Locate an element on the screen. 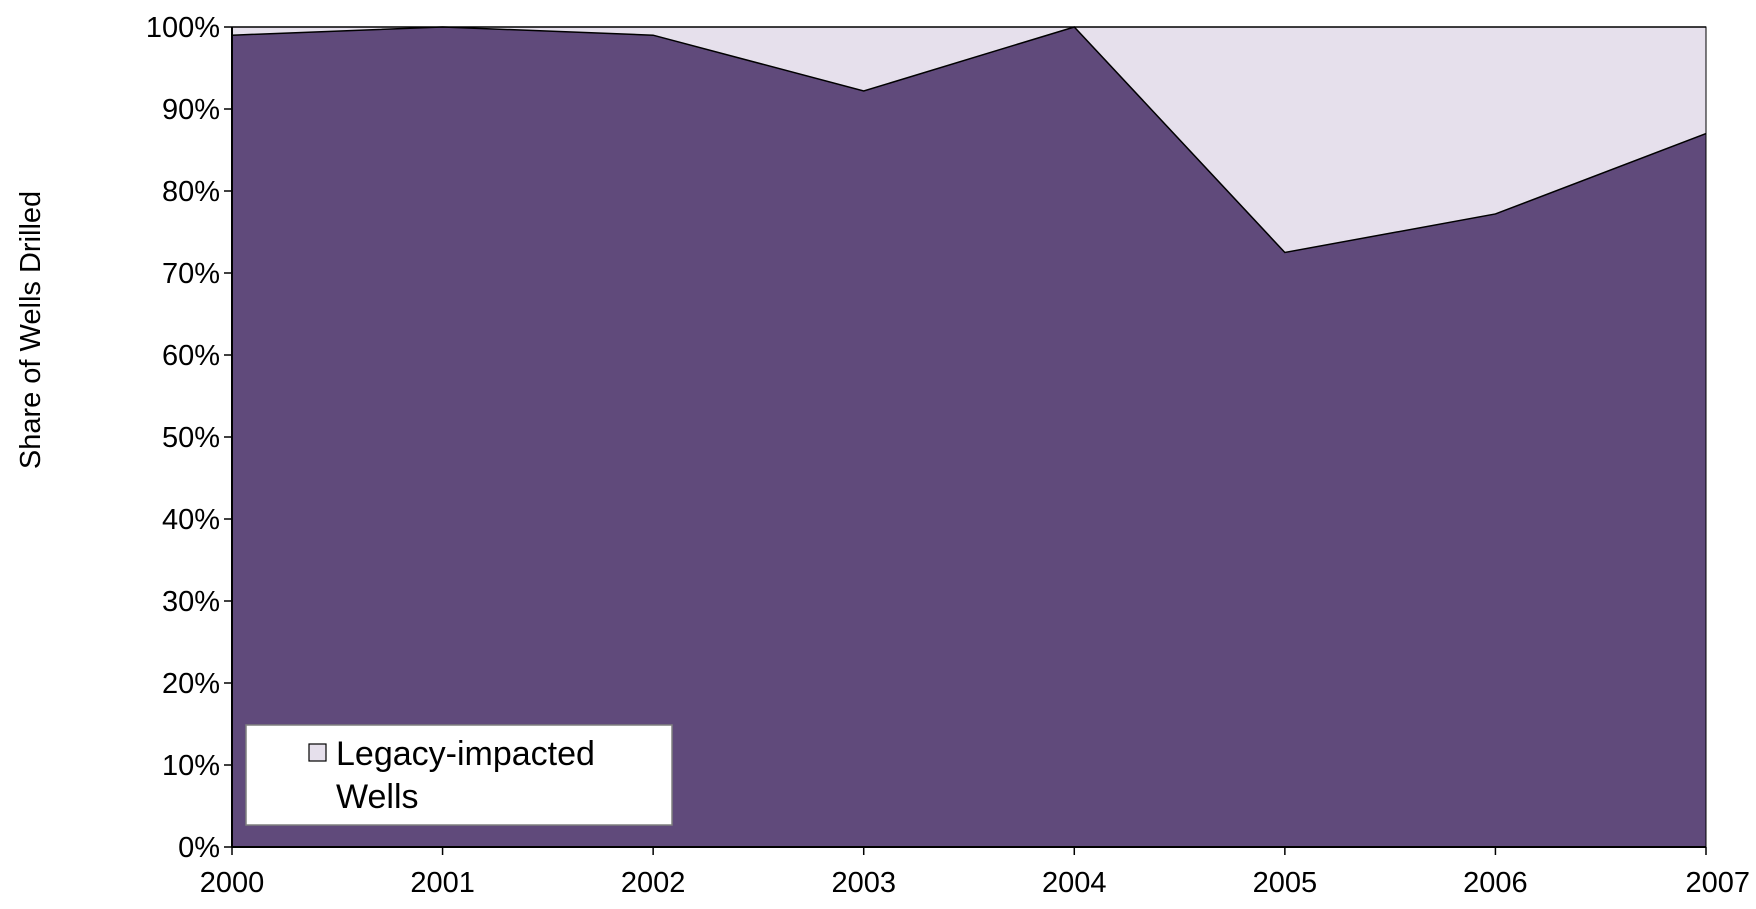  y-tick-label: 30% is located at coordinates (191, 602).